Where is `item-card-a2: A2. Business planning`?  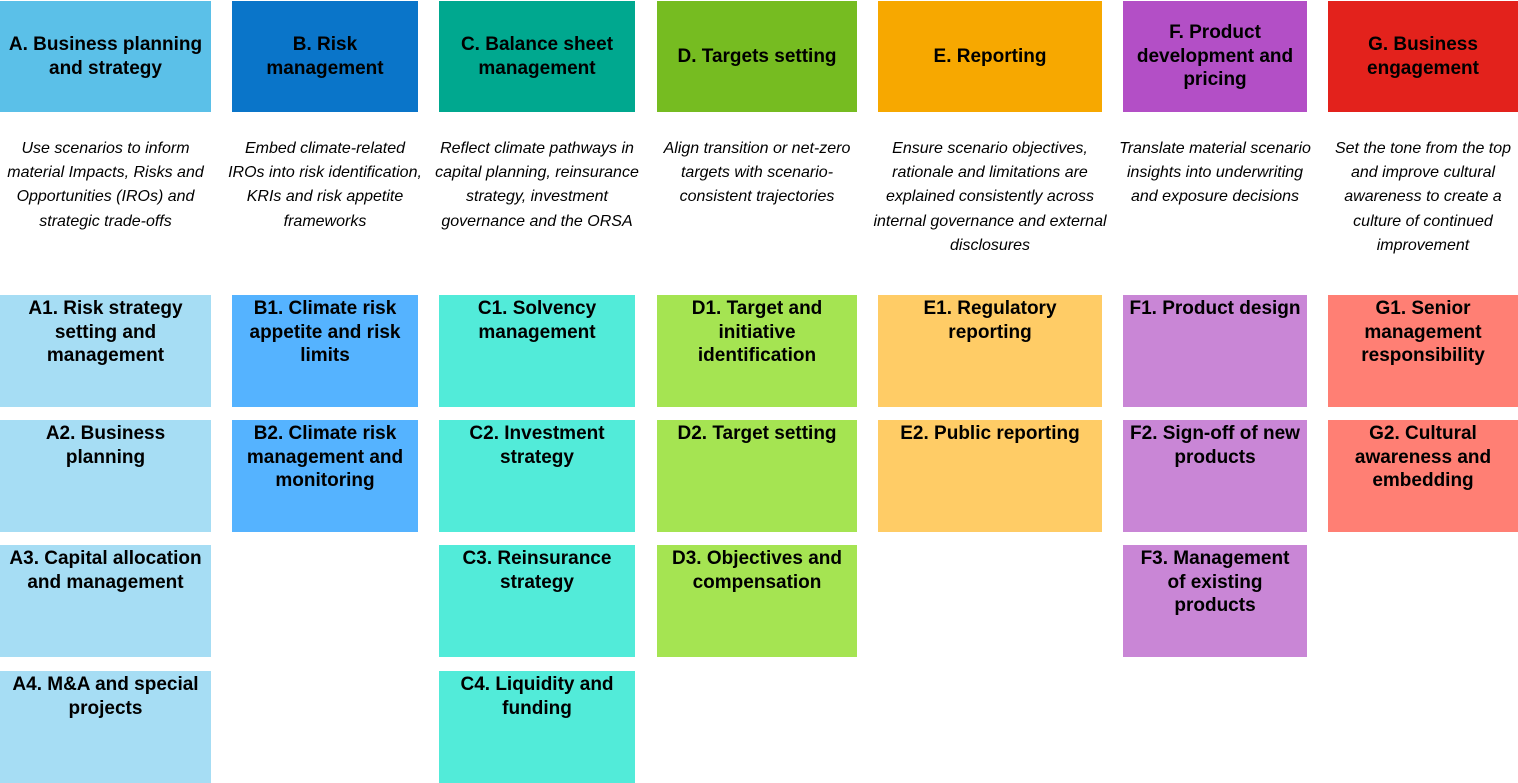 item-card-a2: A2. Business planning is located at coordinates (105, 476).